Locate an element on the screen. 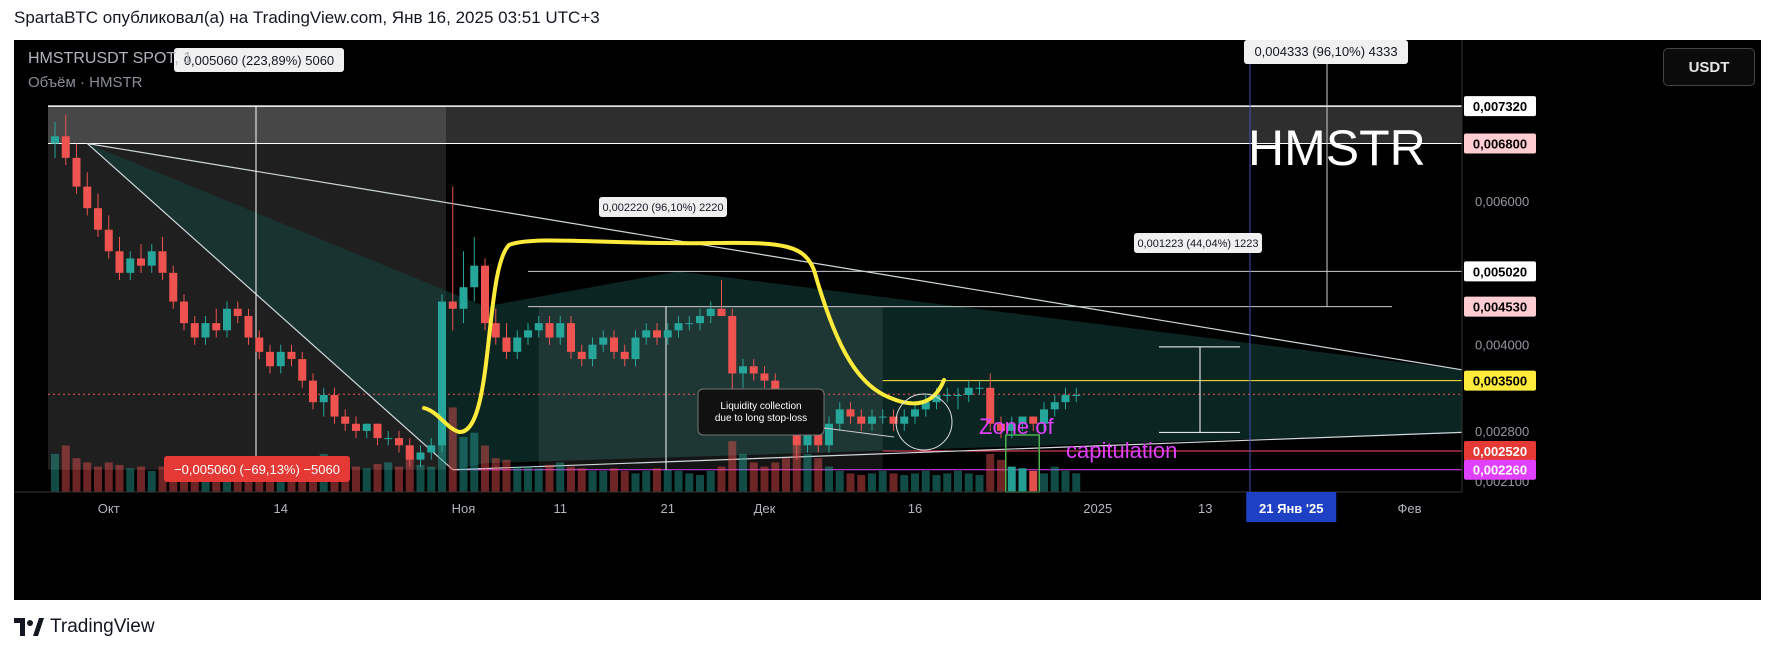  time-tick: Ноя is located at coordinates (464, 508).